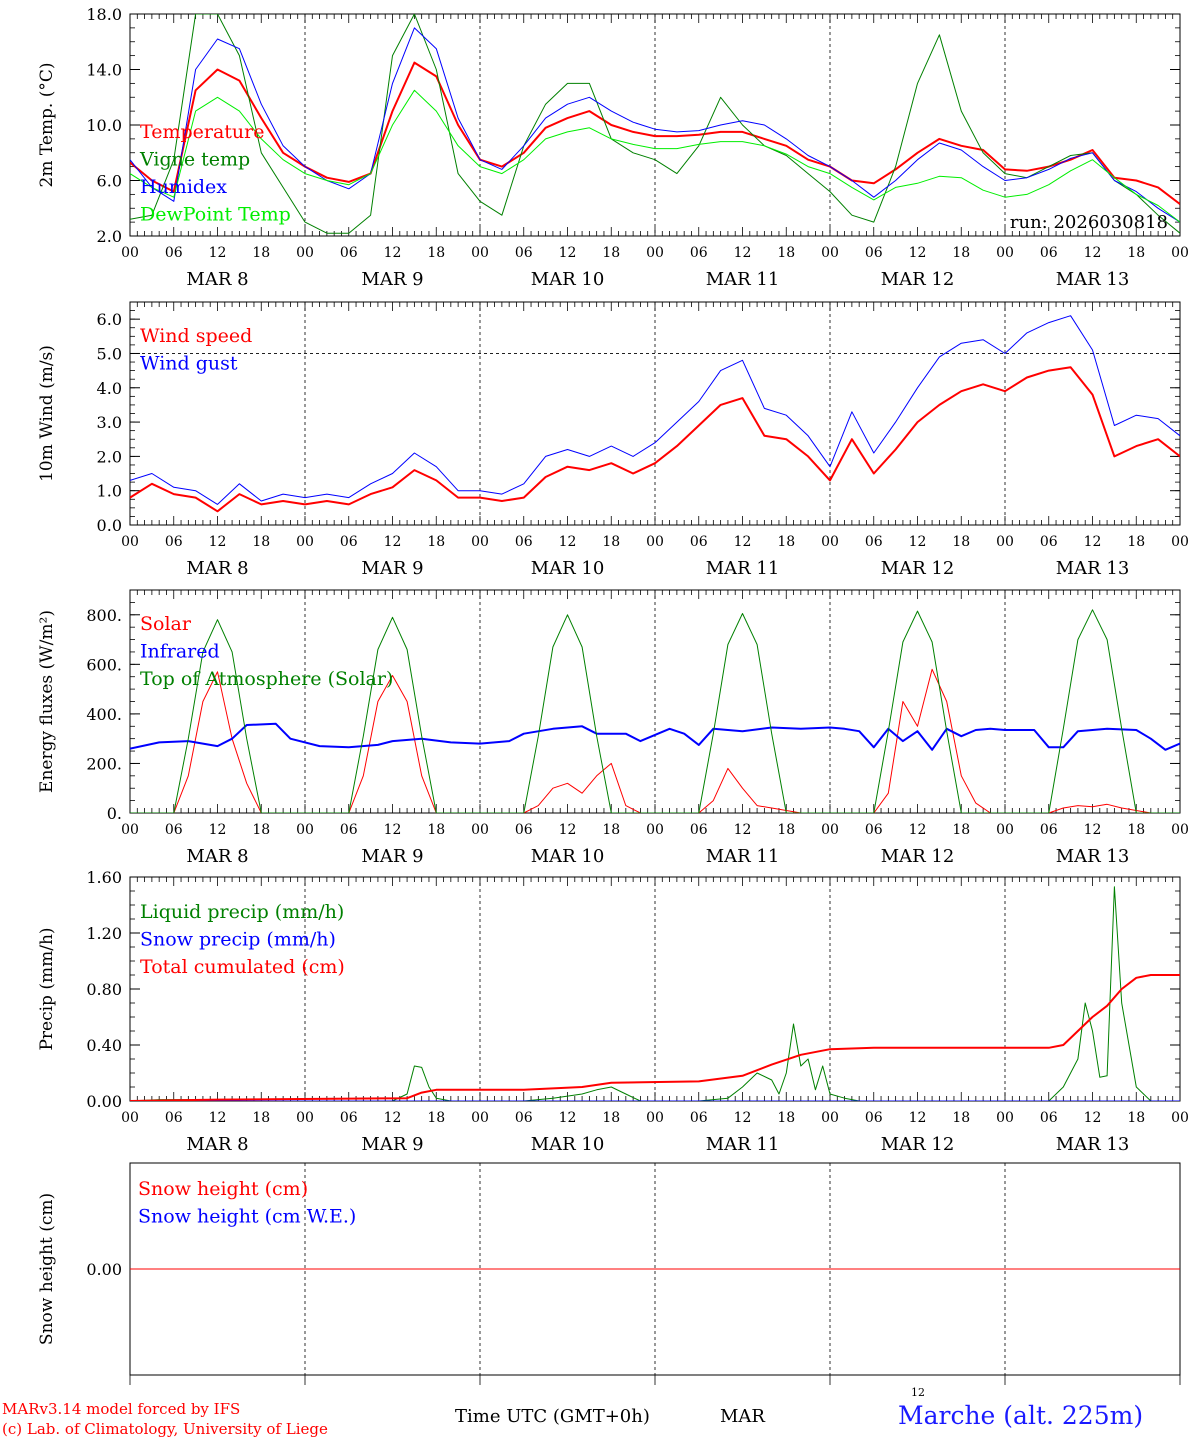  What do you see at coordinates (109, 353) in the screenshot?
I see `y-tick-label: 5.0` at bounding box center [109, 353].